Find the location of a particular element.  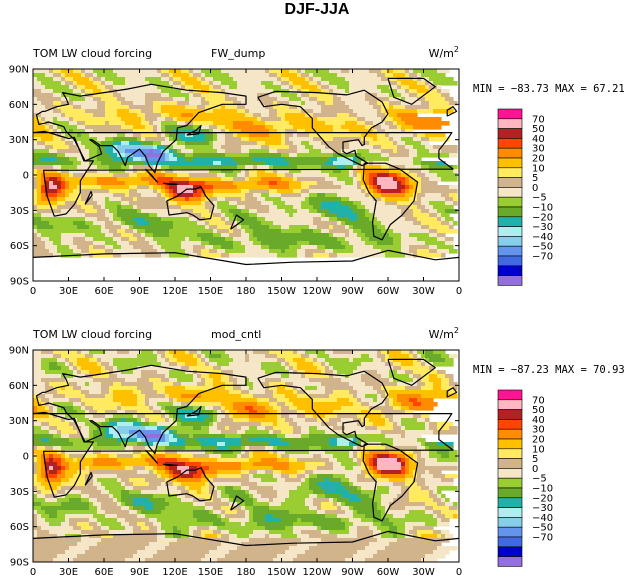

x-tick-label: 60E is located at coordinates (103, 291).